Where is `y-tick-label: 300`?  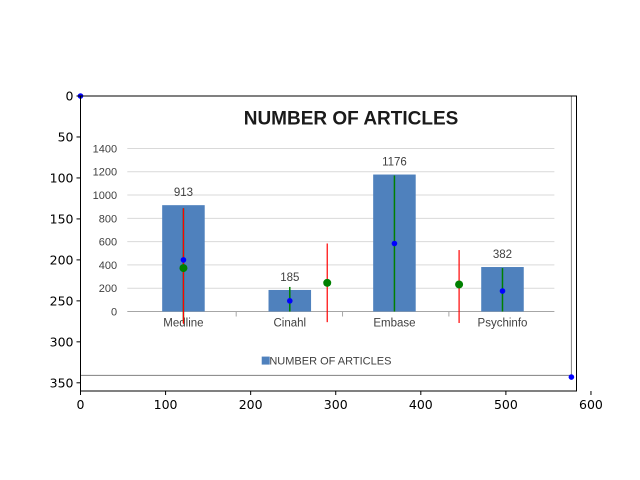
y-tick-label: 300 is located at coordinates (62, 341).